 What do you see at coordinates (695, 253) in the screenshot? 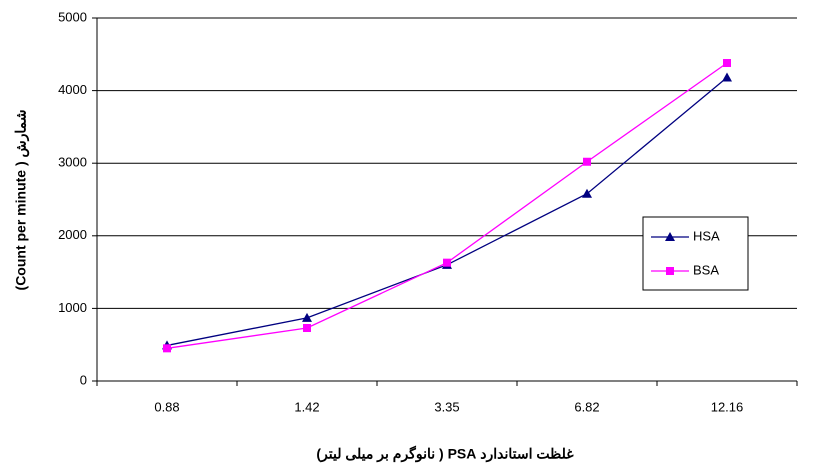
I see `legend` at bounding box center [695, 253].